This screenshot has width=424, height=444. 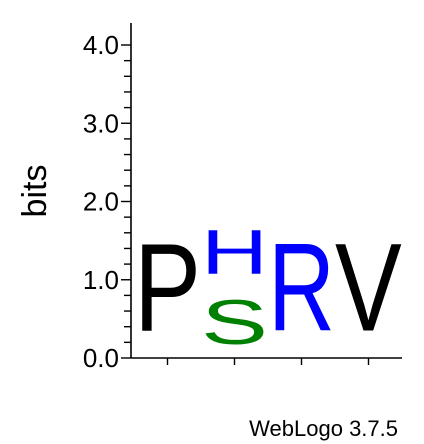 What do you see at coordinates (101, 280) in the screenshot?
I see `y-tick-label: 1.0` at bounding box center [101, 280].